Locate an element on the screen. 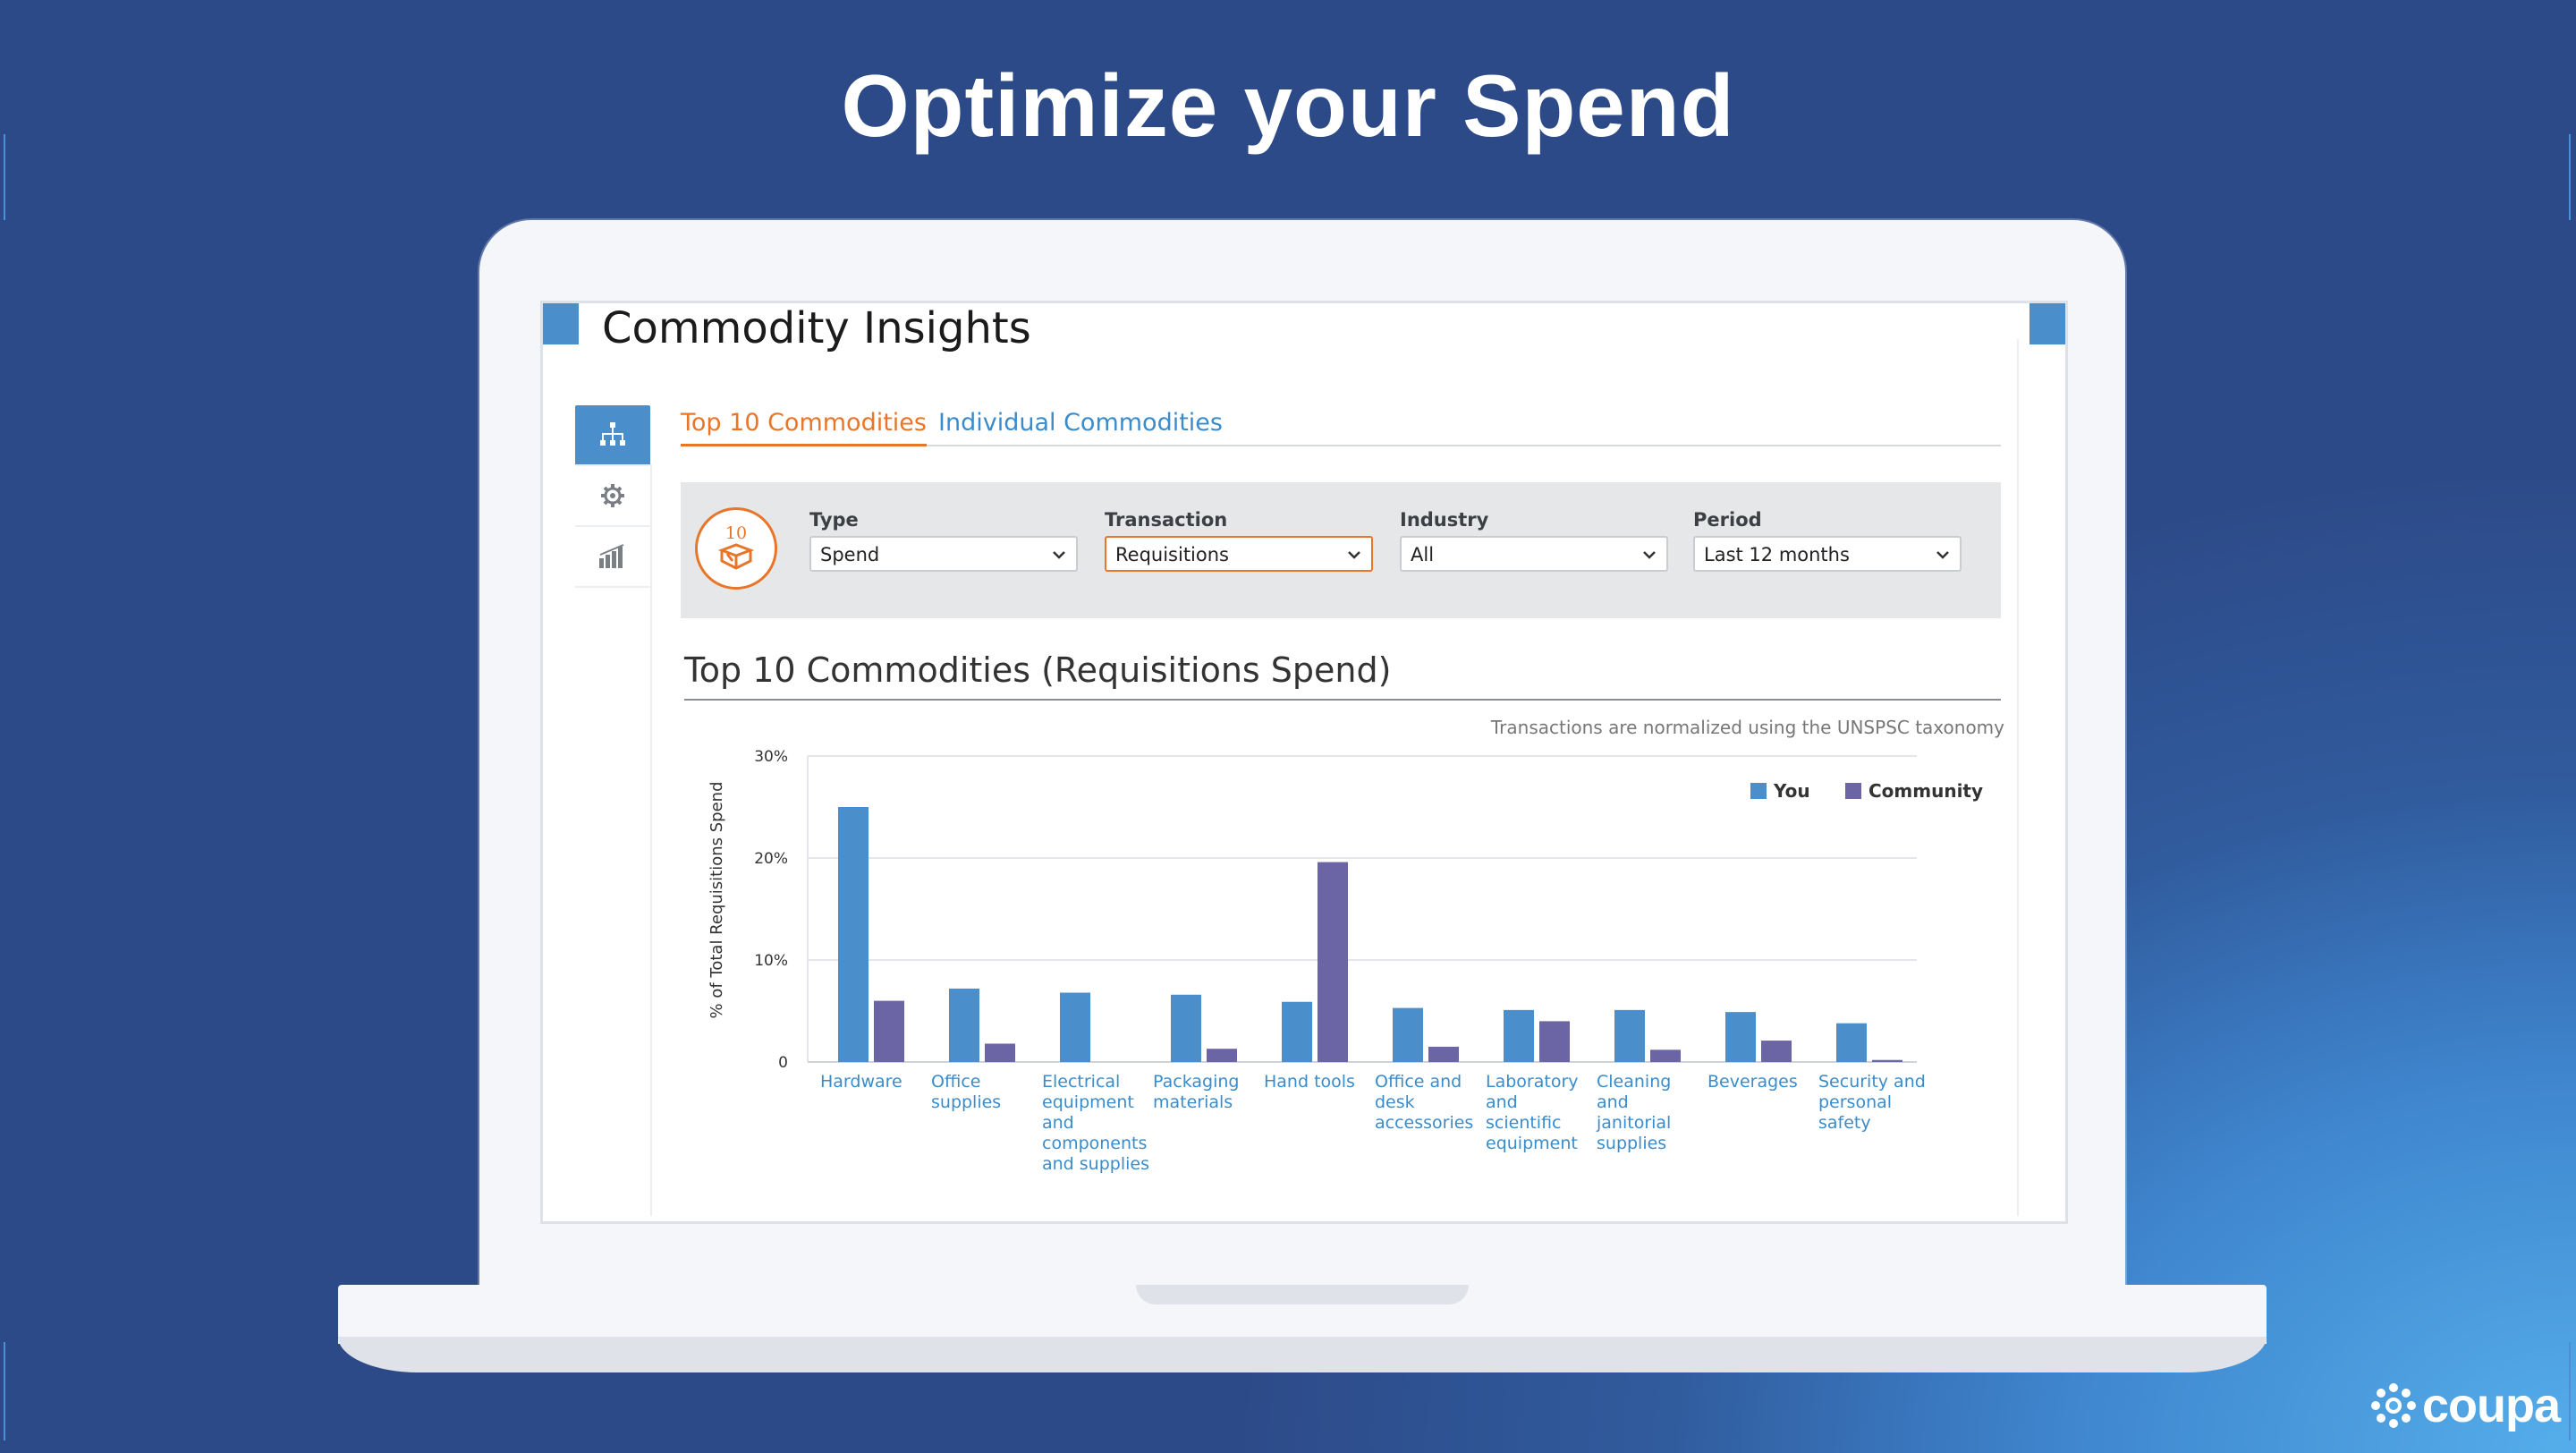 This screenshot has height=1453, width=2576. boxes-icon is located at coordinates (736, 556).